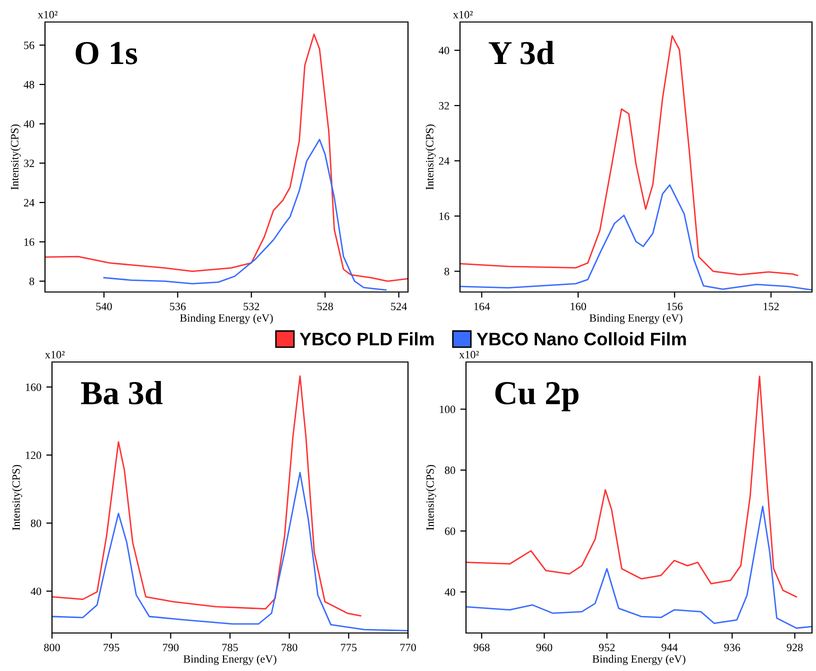  I want to click on x-tick-label: 952, so click(606, 648).